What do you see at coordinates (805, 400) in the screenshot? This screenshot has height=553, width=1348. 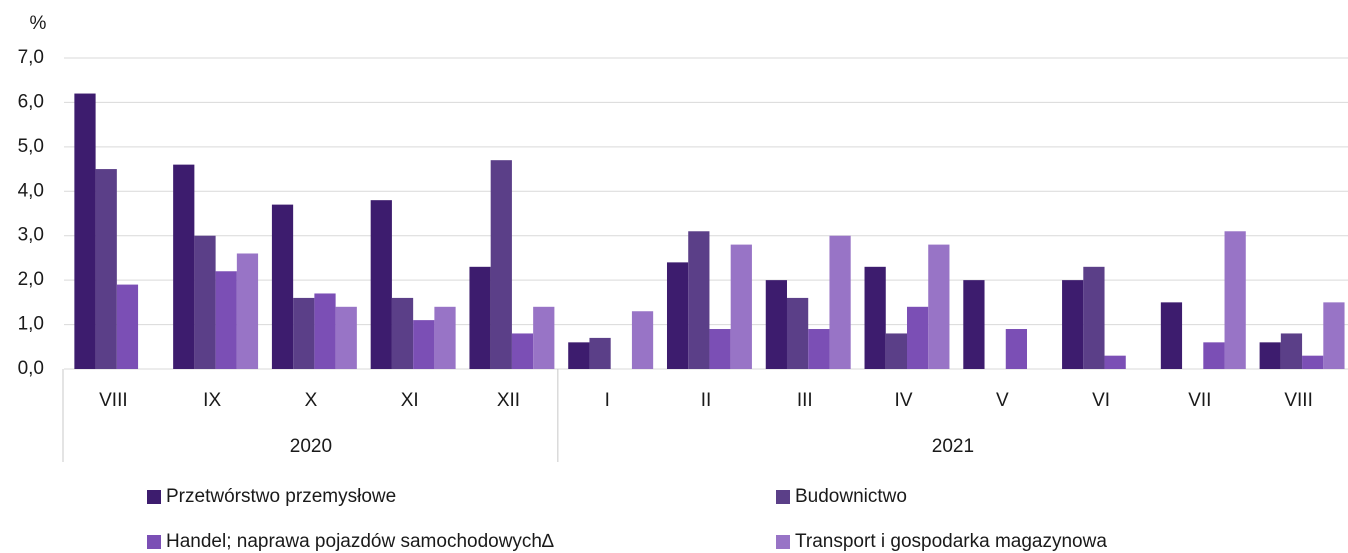 I see `x-tick-label: III` at bounding box center [805, 400].